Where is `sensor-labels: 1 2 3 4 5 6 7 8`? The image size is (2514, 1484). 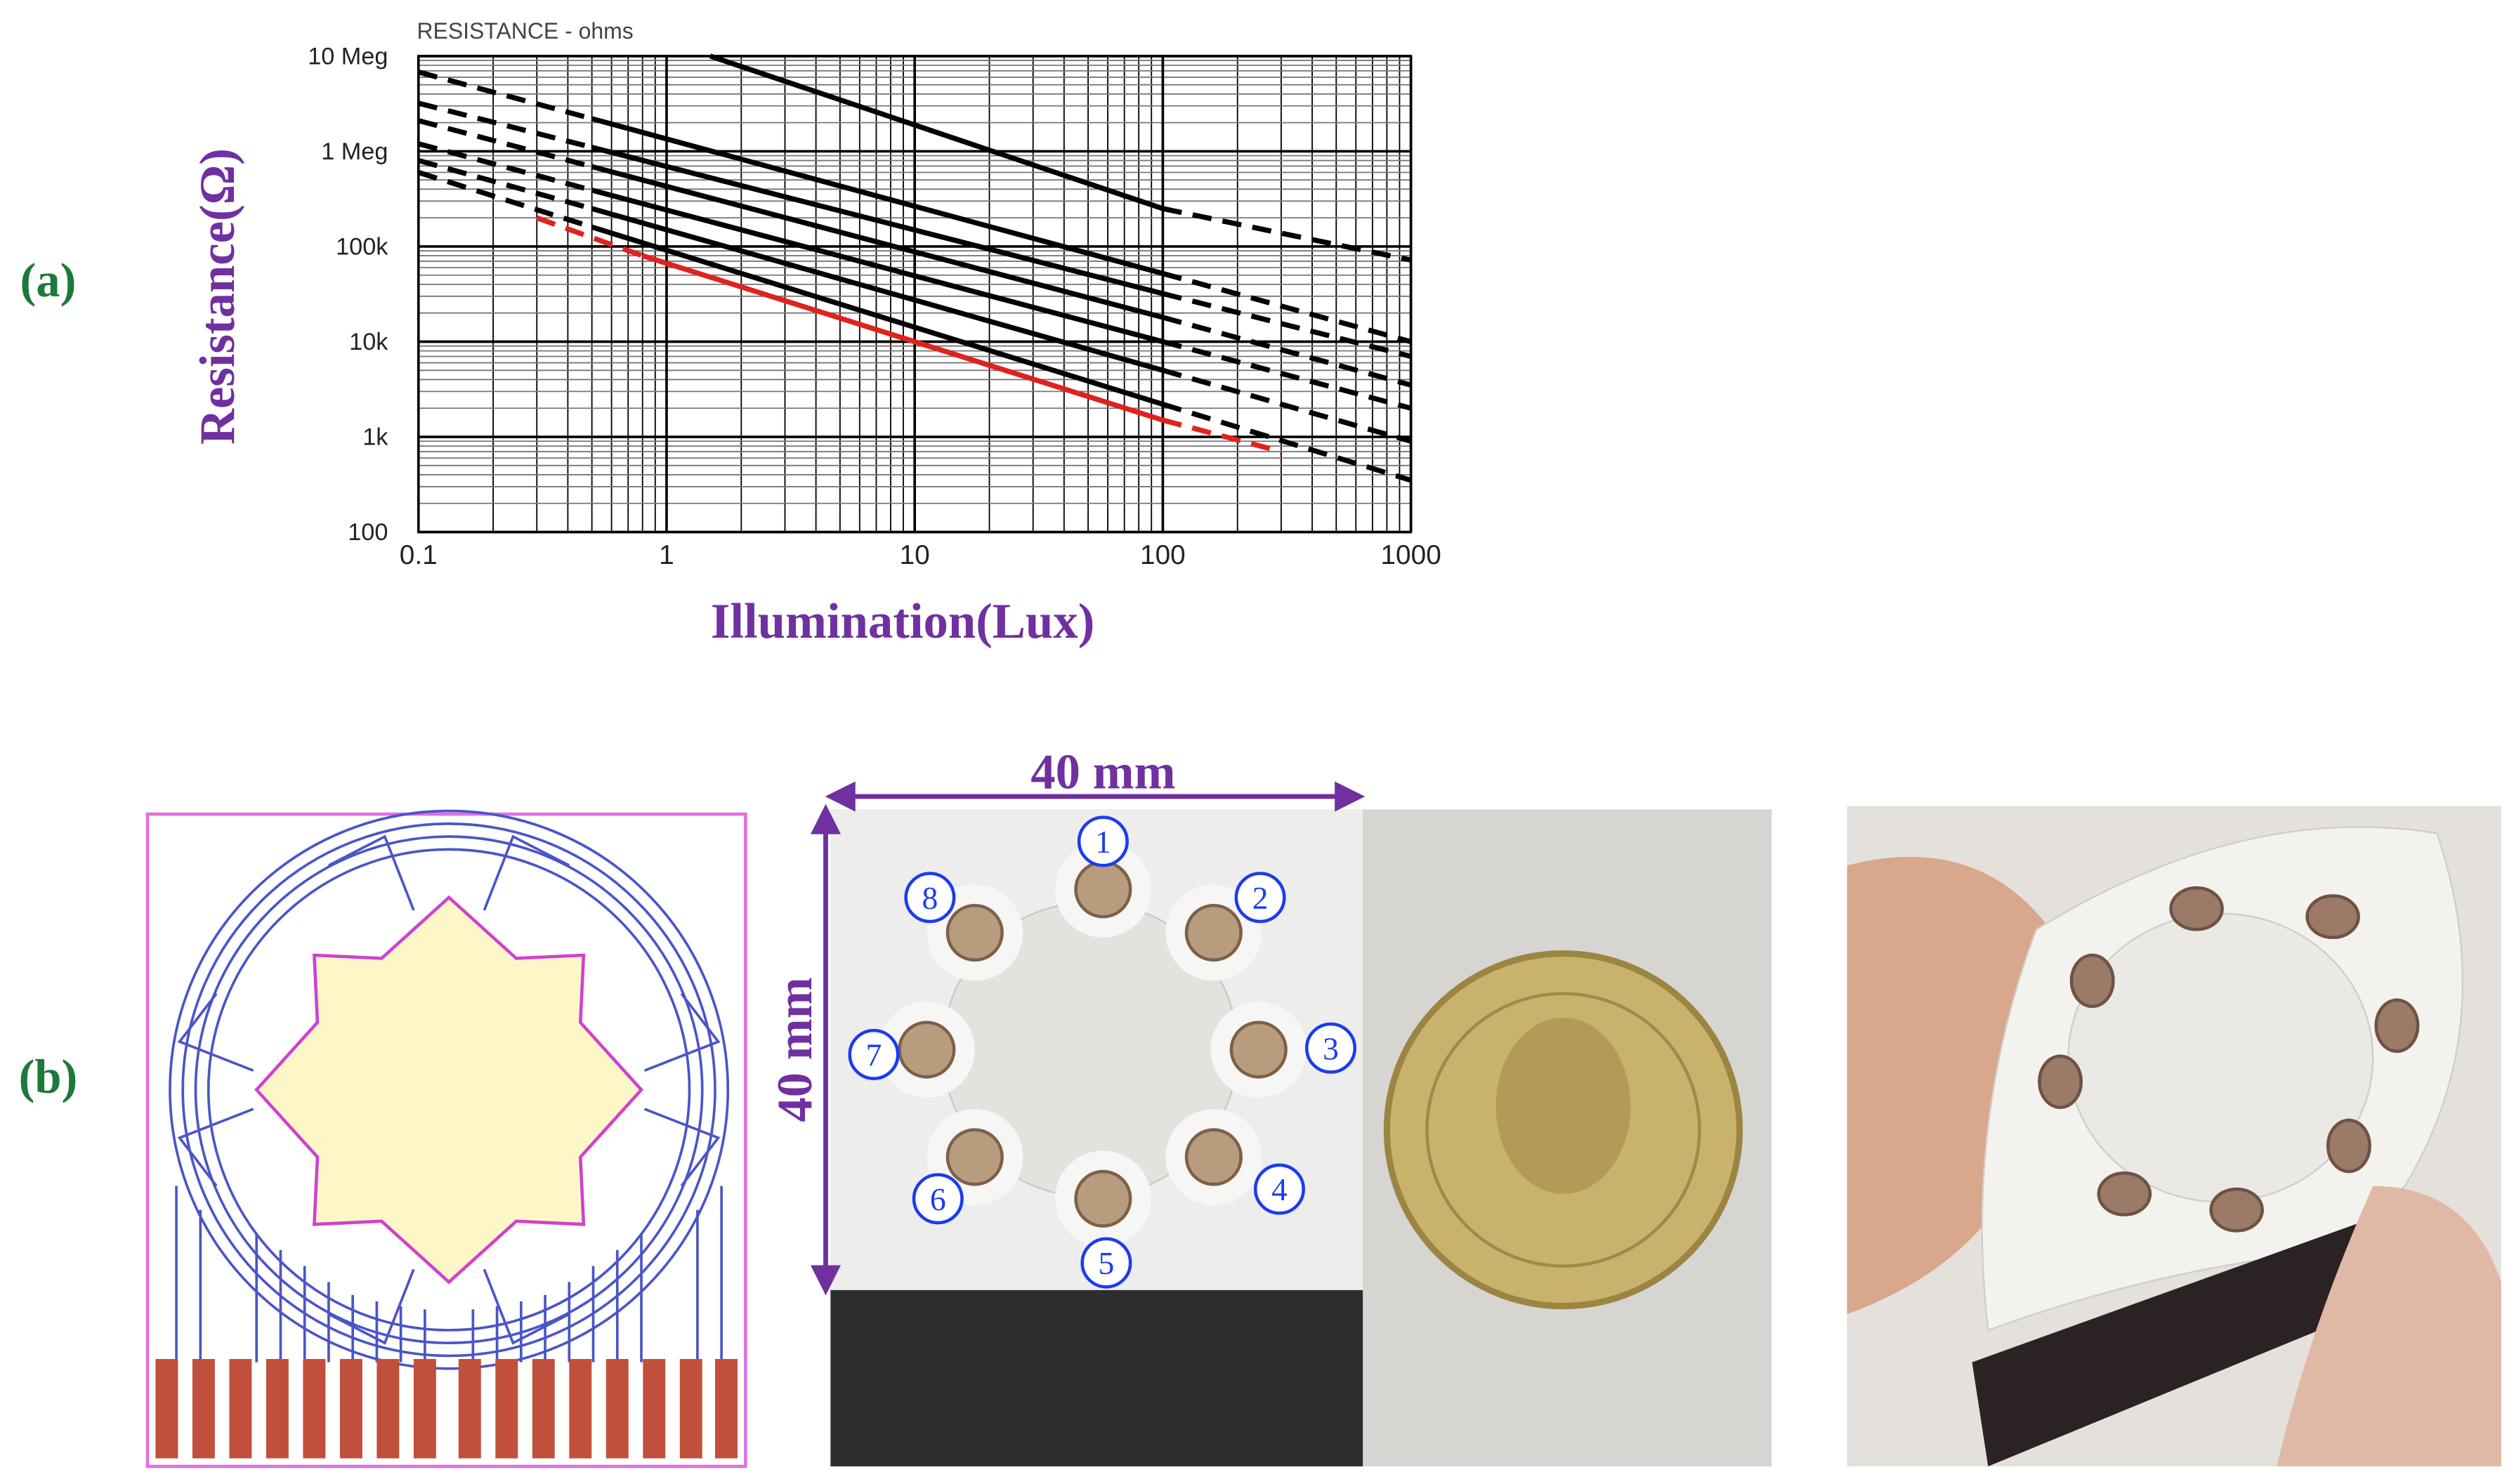
sensor-labels: 1 2 3 4 5 6 7 8 is located at coordinates (1102, 1052).